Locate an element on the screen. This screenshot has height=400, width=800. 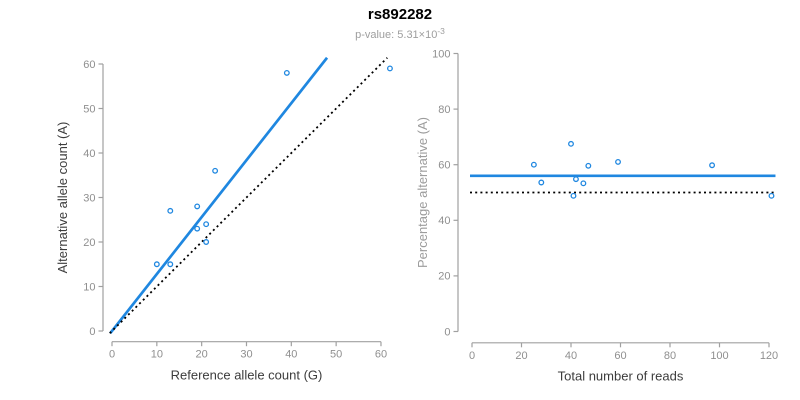
y-tick-label: 10 is located at coordinates (89, 287).